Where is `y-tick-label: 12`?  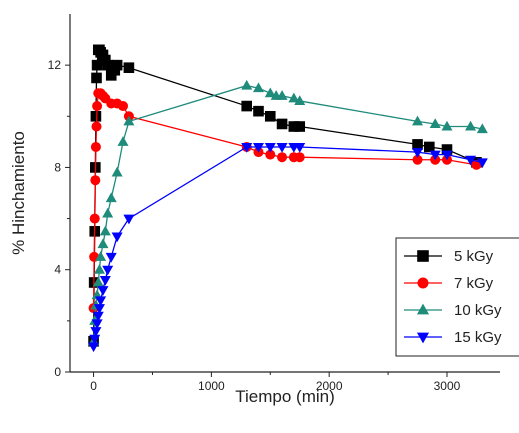
y-tick-label: 12 is located at coordinates (55, 65).